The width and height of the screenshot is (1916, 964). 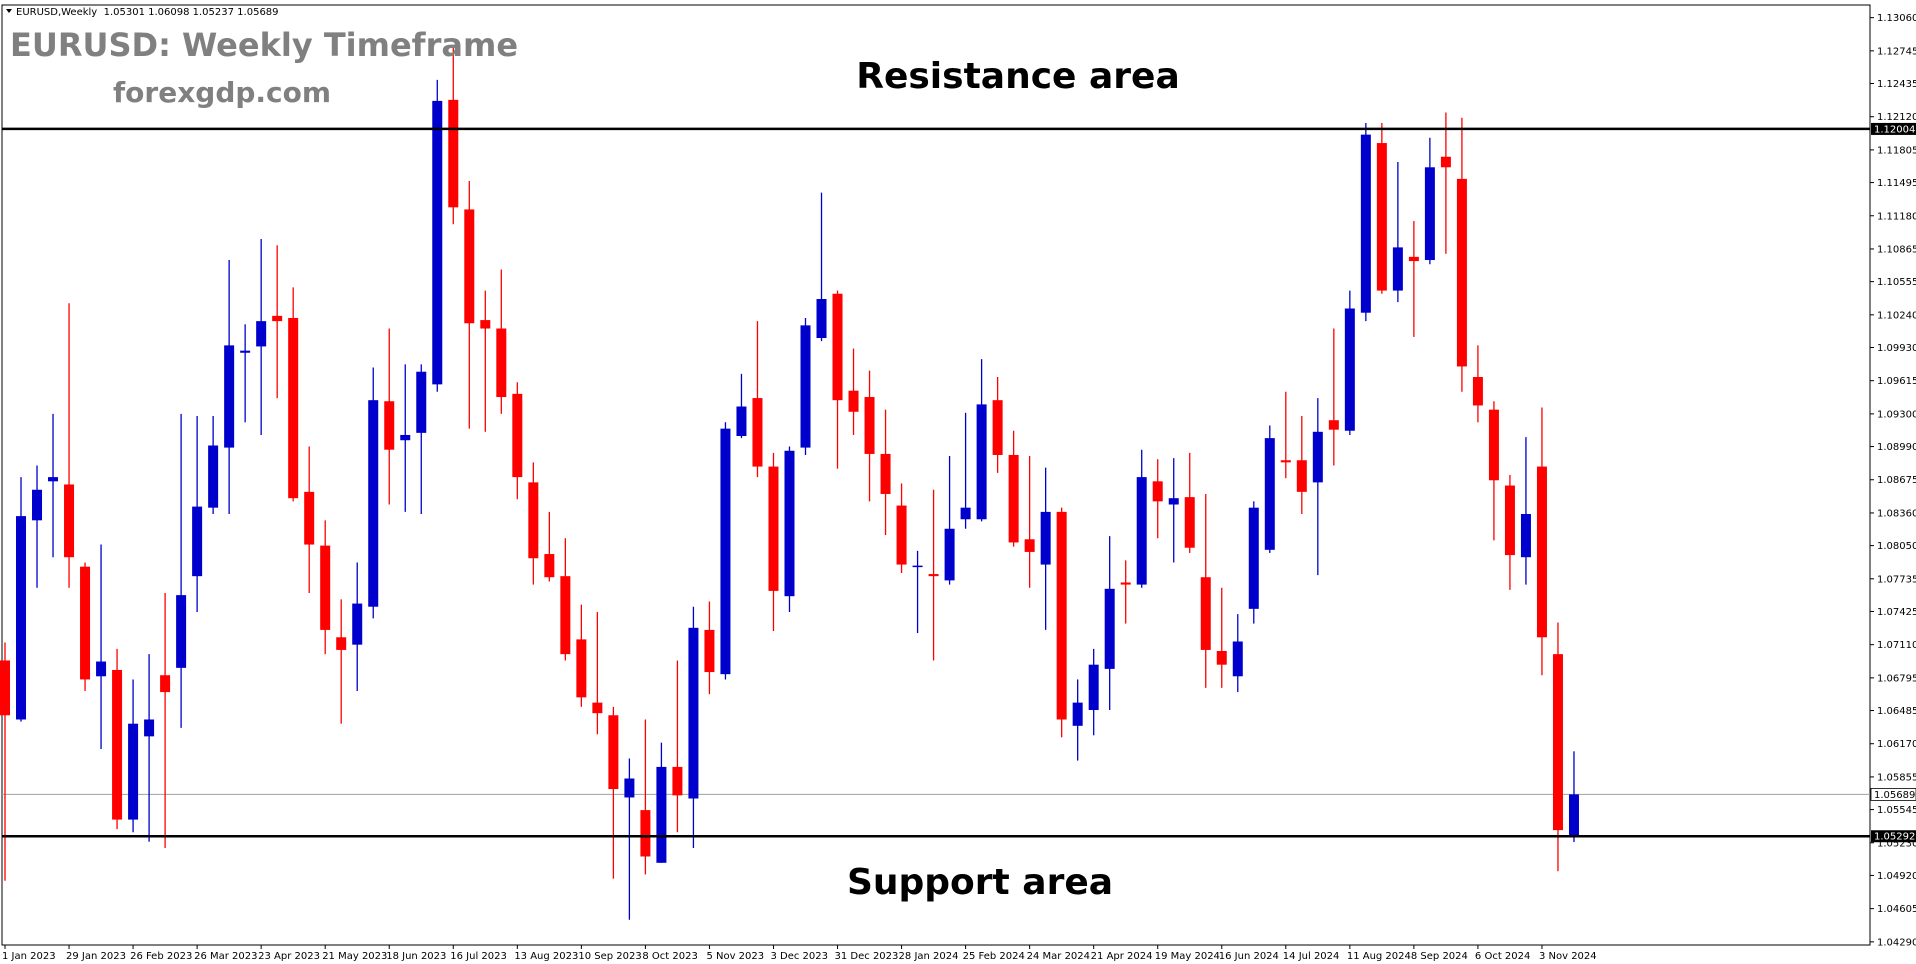 I want to click on x-tick-label: 26 Mar 2023, so click(x=225, y=956).